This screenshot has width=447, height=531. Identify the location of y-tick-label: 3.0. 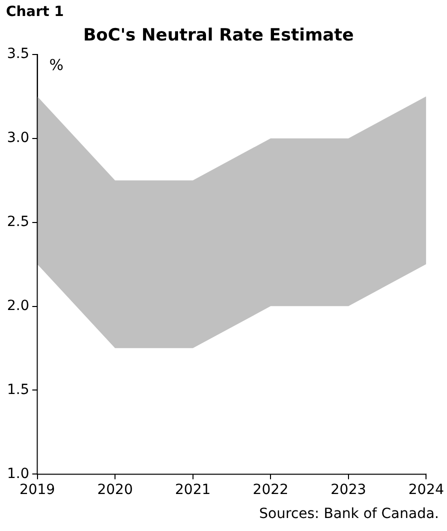
(18, 138).